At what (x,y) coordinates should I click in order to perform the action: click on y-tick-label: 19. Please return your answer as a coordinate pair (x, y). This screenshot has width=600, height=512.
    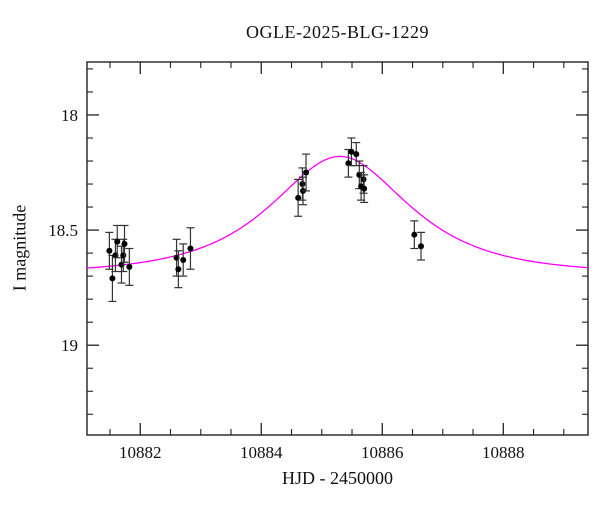
    Looking at the image, I should click on (69, 345).